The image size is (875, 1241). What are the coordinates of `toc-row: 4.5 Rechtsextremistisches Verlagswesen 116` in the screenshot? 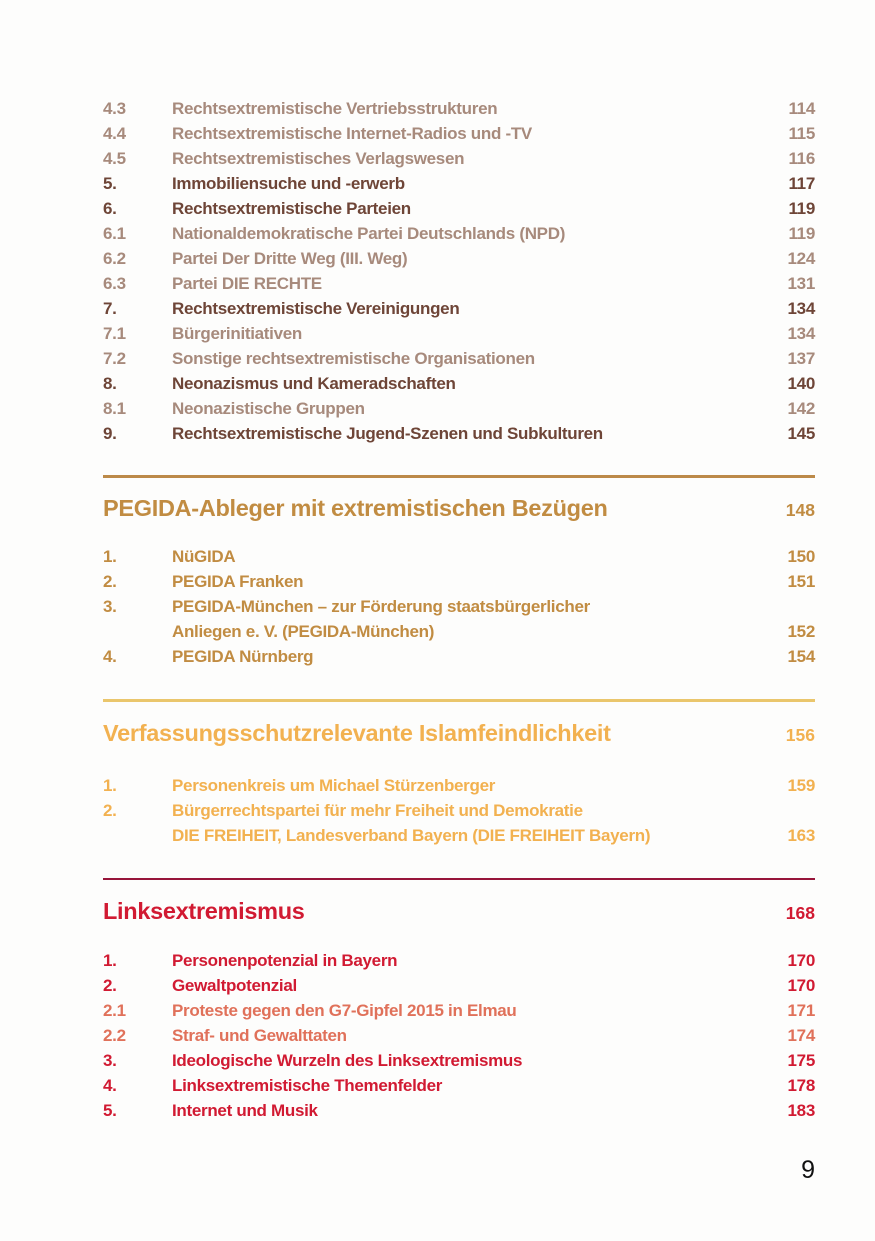 It's located at (459, 161).